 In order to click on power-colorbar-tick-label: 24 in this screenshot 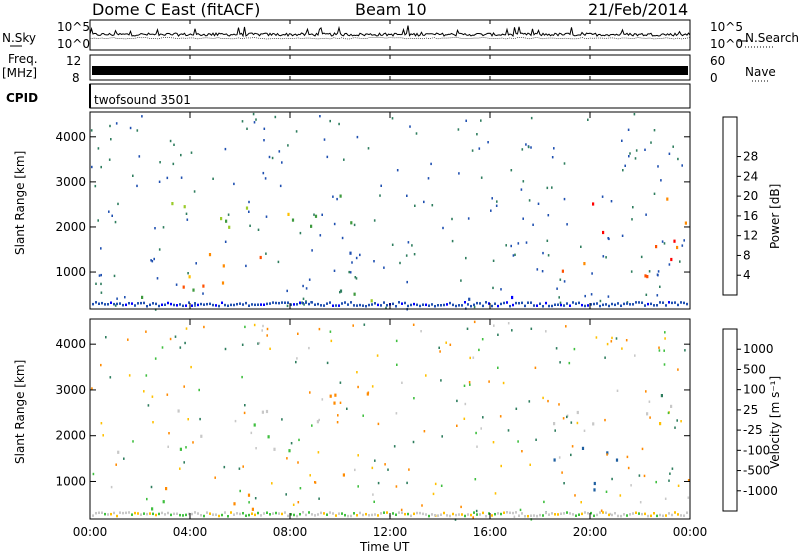, I will do `click(750, 176)`.